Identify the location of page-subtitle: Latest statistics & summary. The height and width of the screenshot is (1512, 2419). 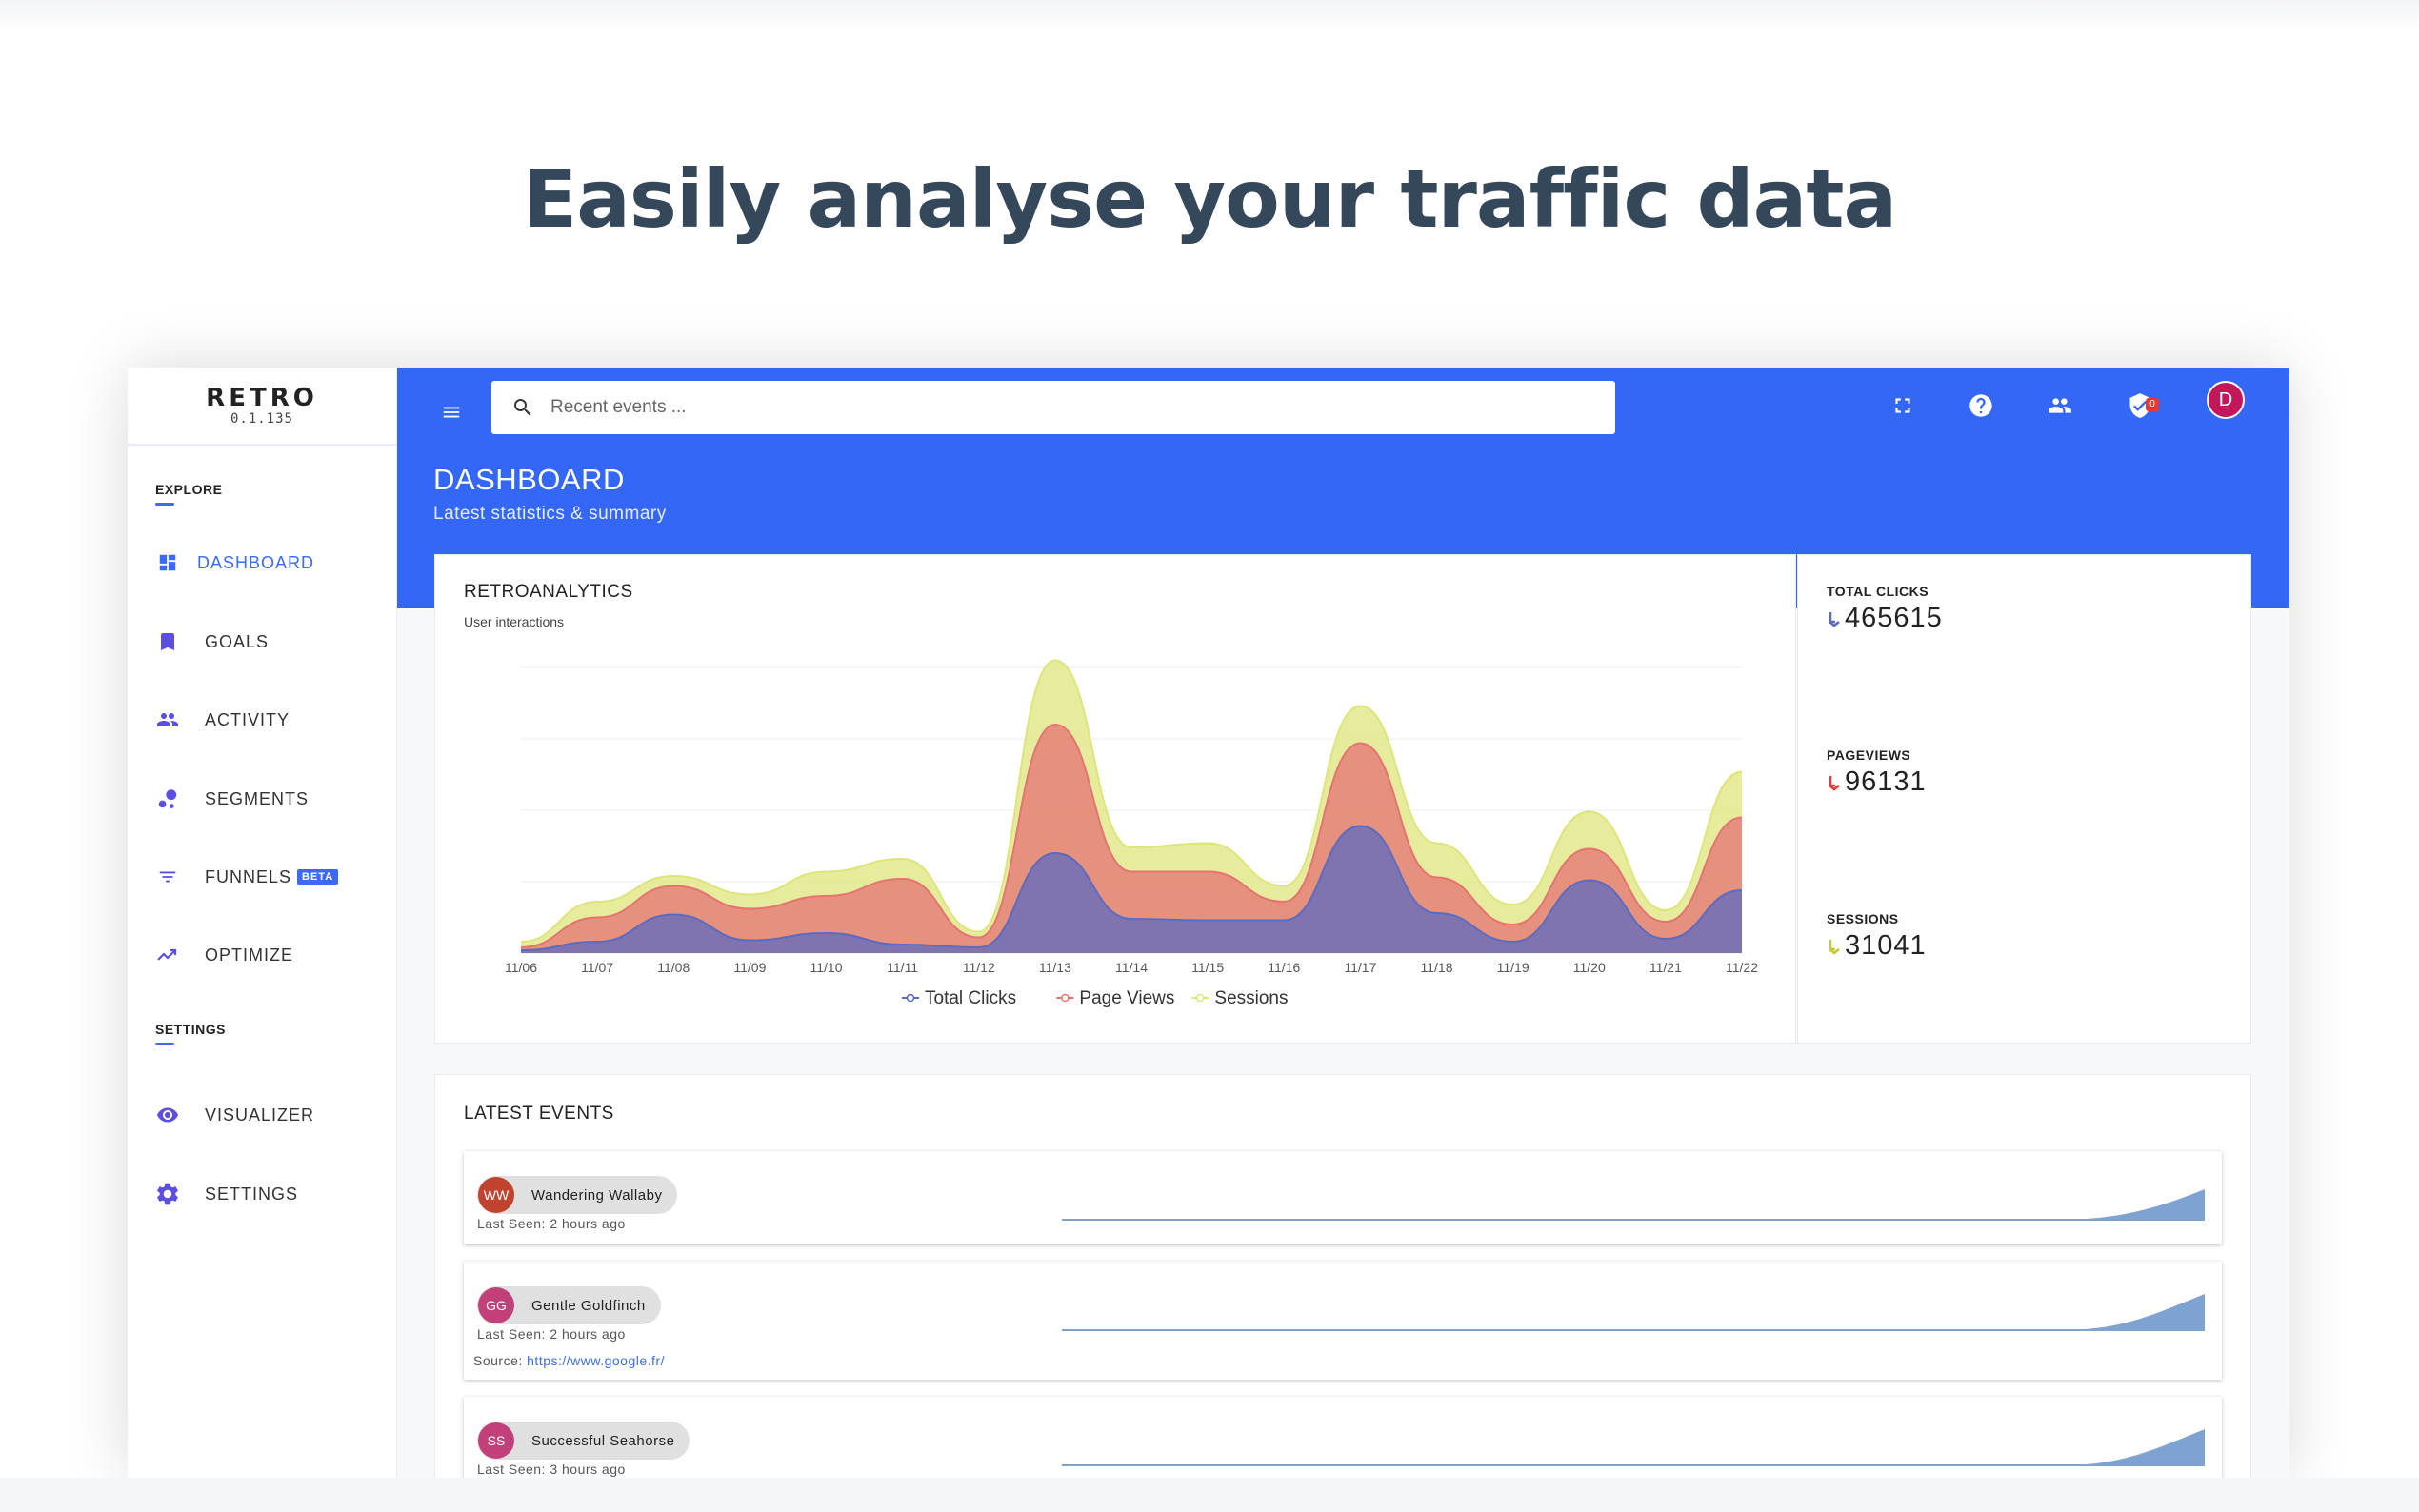
(550, 514).